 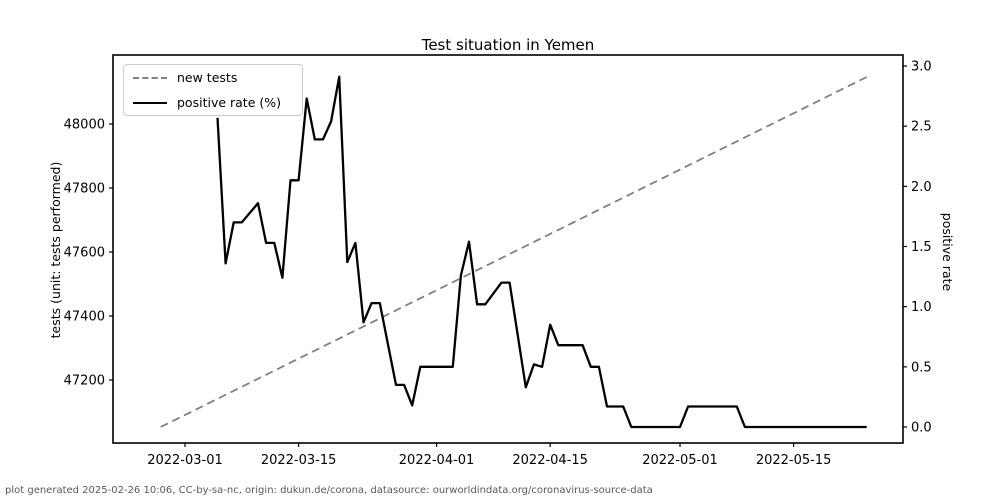 What do you see at coordinates (508, 45) in the screenshot?
I see `chart-title: Test situation in Yemen` at bounding box center [508, 45].